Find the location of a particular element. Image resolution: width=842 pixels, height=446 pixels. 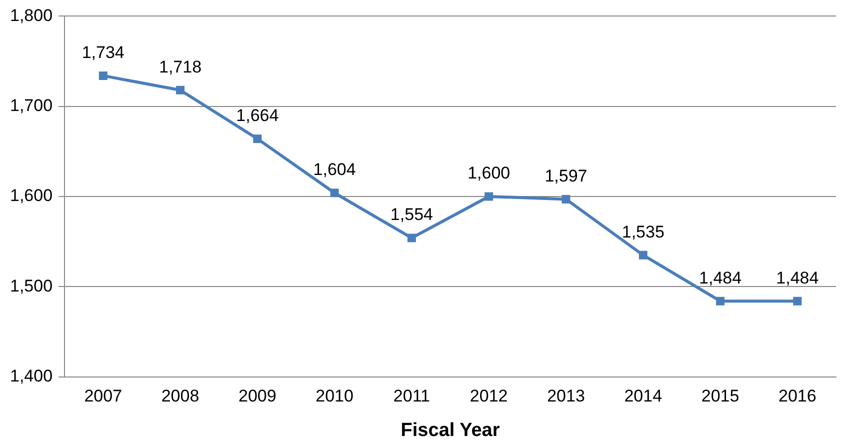

x-tick-label: 2014 is located at coordinates (643, 396).